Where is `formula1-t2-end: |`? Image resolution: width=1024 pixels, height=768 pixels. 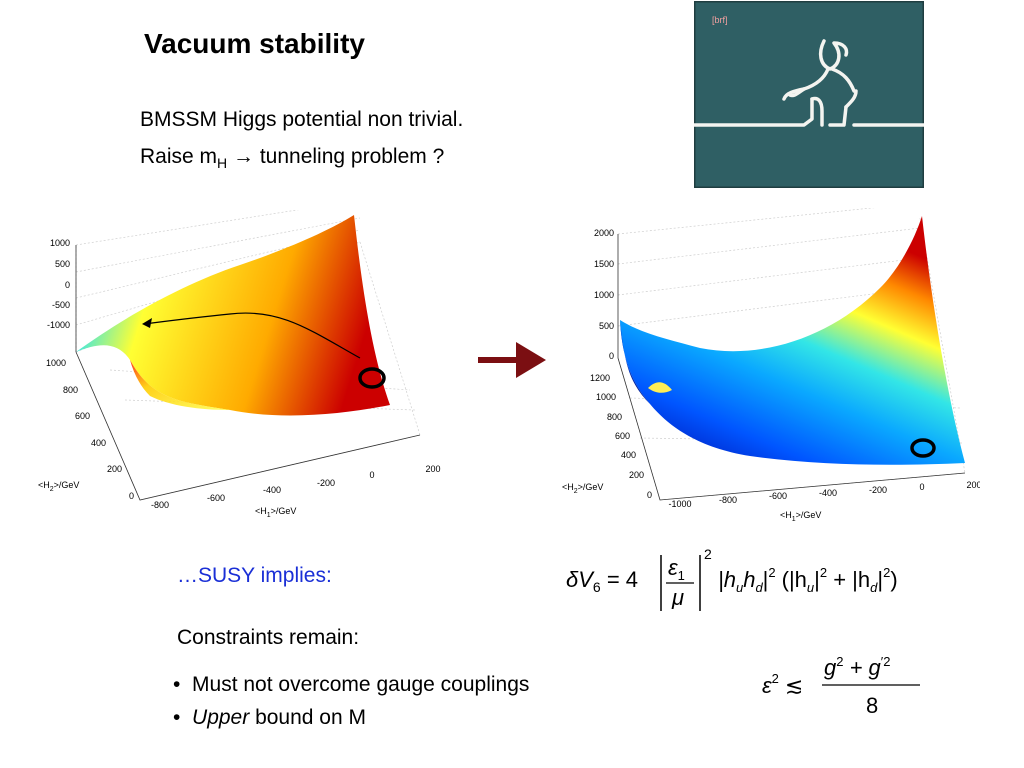
formula1-t2-end: | is located at coordinates (817, 579).